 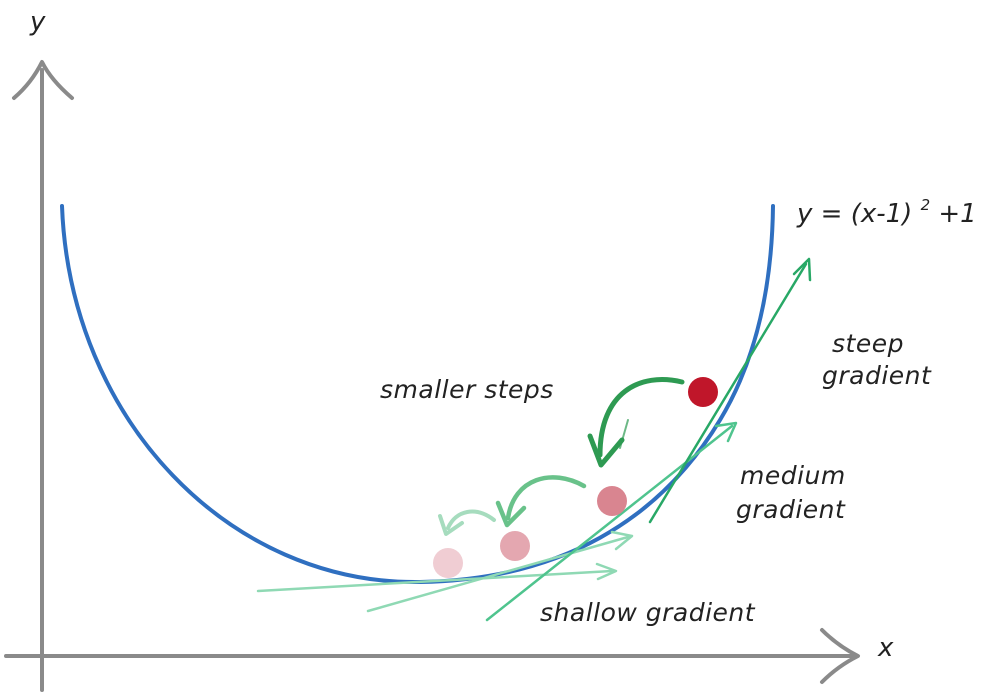 What do you see at coordinates (43, 80) in the screenshot?
I see `y-axis-arrowhead` at bounding box center [43, 80].